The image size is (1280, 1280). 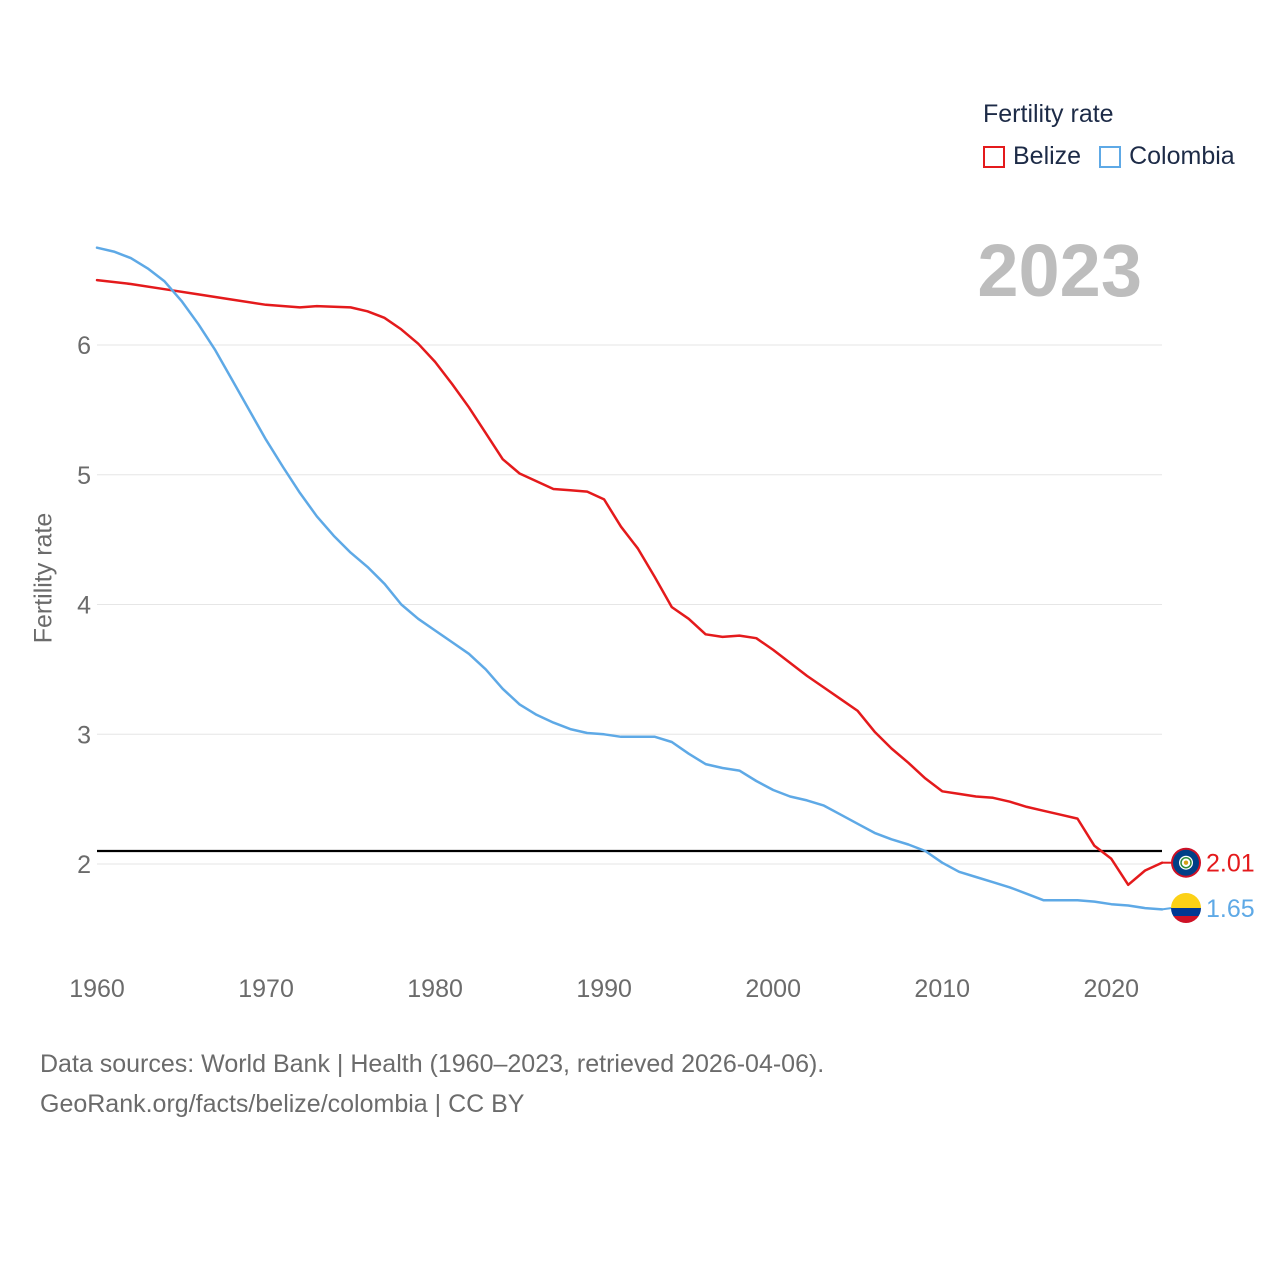 I want to click on x-tick-label-2000: 2000, so click(x=773, y=989).